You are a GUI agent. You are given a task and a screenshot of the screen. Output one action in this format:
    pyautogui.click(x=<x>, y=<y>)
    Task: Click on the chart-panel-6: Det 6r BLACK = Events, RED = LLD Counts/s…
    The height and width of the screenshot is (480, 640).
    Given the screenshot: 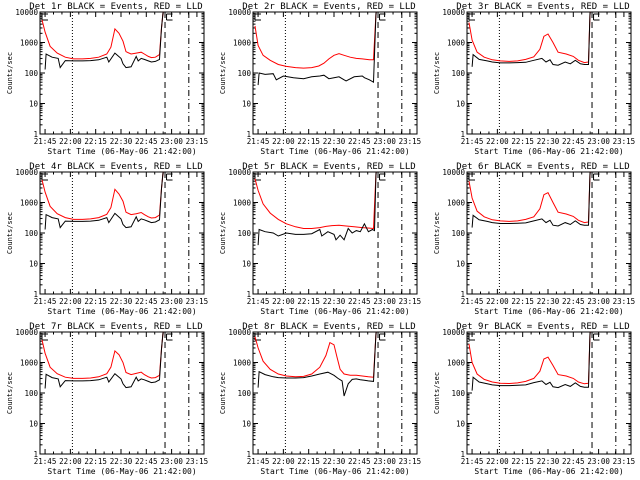 What is the action you would take?
    pyautogui.click(x=534, y=239)
    